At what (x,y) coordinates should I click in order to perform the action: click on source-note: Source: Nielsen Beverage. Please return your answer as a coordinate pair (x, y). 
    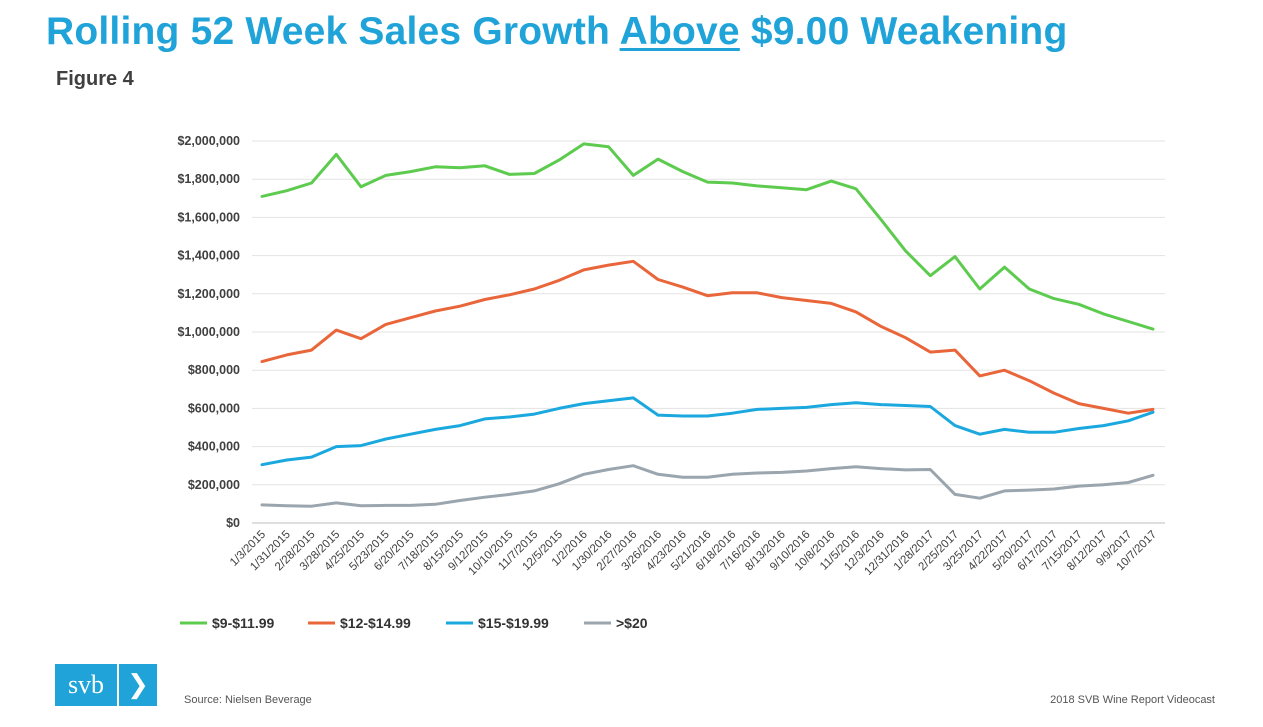
    Looking at the image, I should click on (248, 700).